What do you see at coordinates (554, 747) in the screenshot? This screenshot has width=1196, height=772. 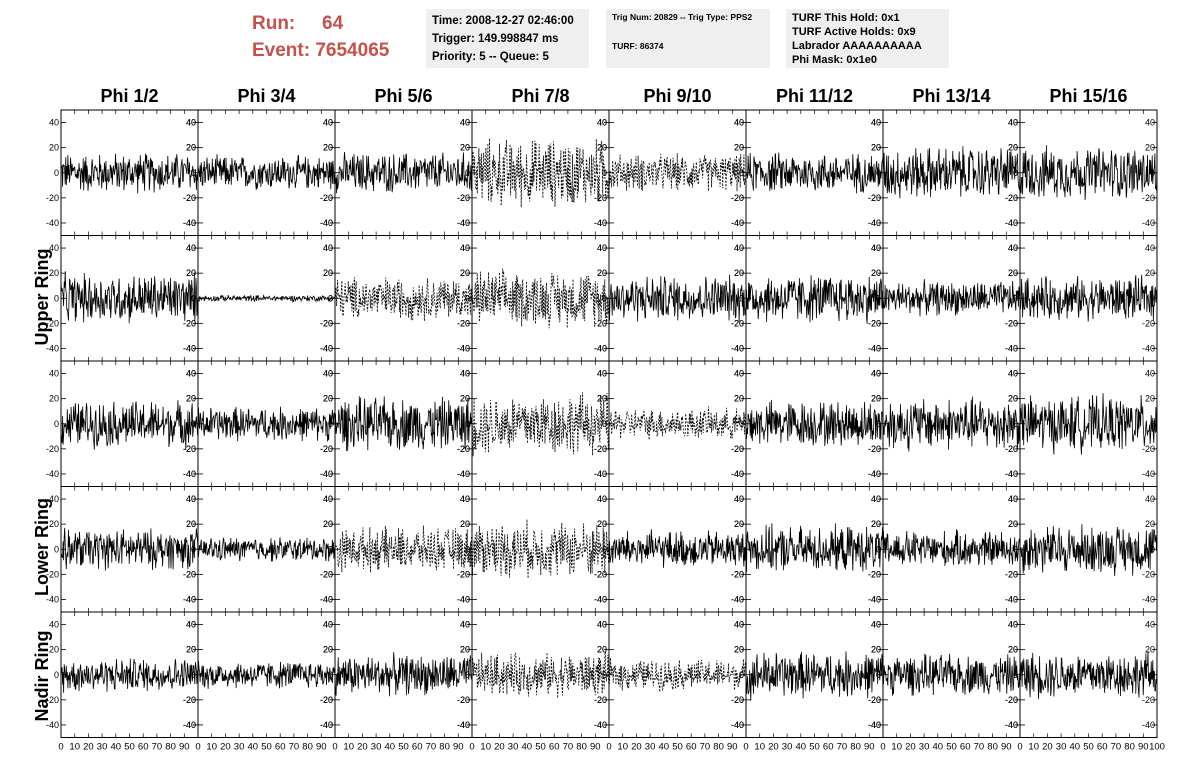 I see `x-tick-label: 60` at bounding box center [554, 747].